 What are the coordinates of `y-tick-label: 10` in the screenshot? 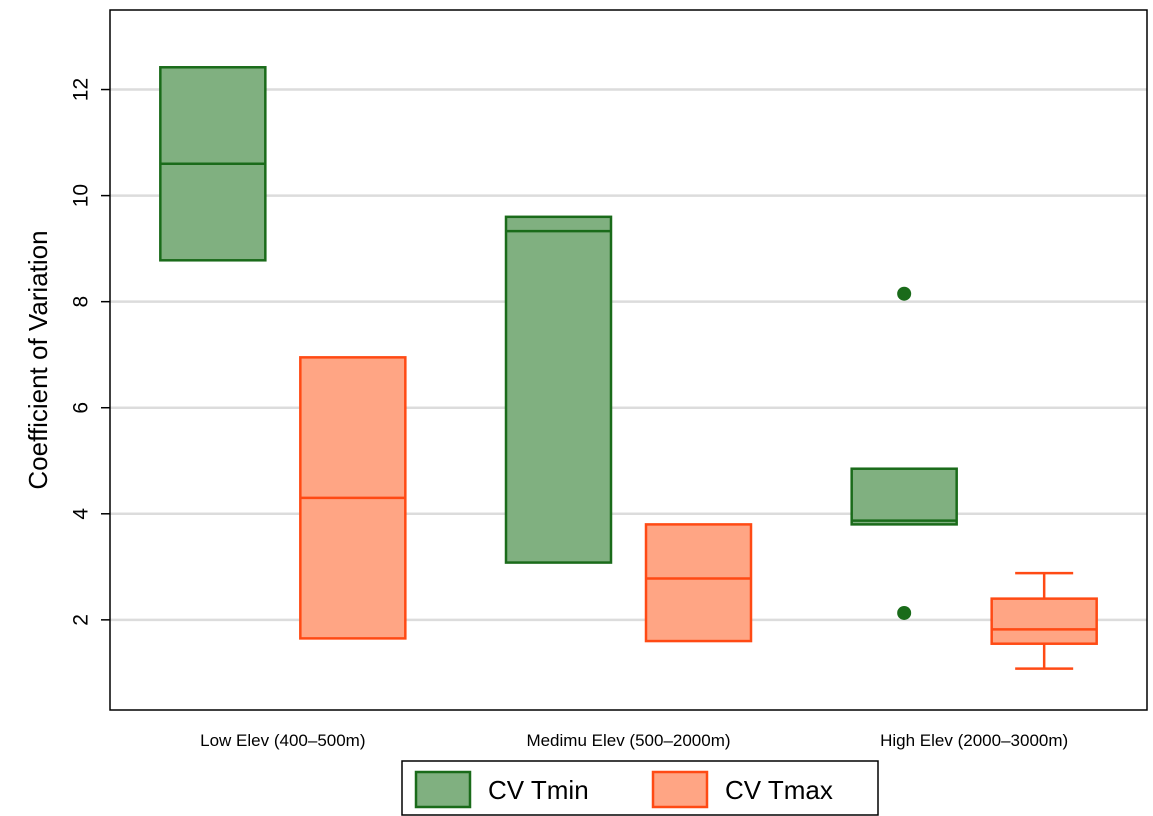 It's located at (80, 195).